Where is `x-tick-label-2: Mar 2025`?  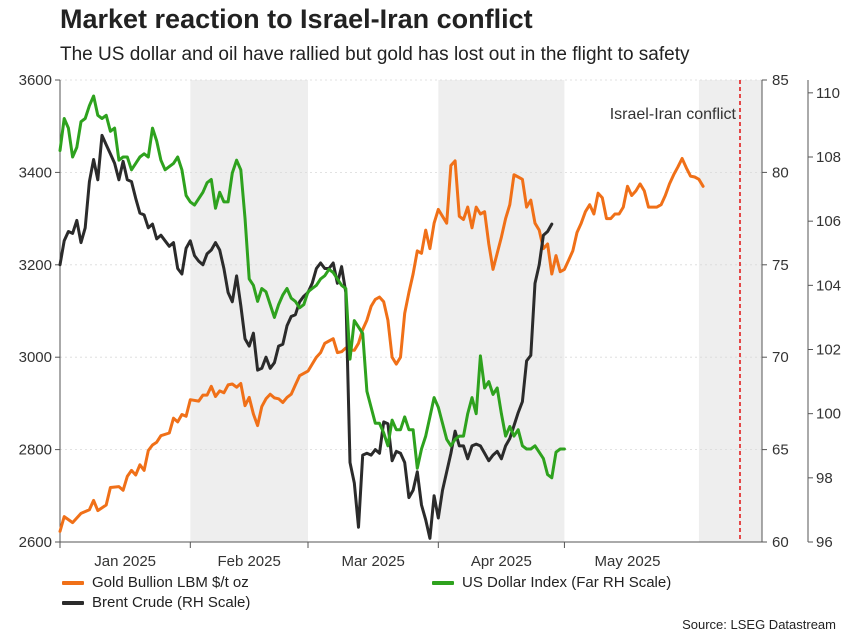 x-tick-label-2: Mar 2025 is located at coordinates (372, 561).